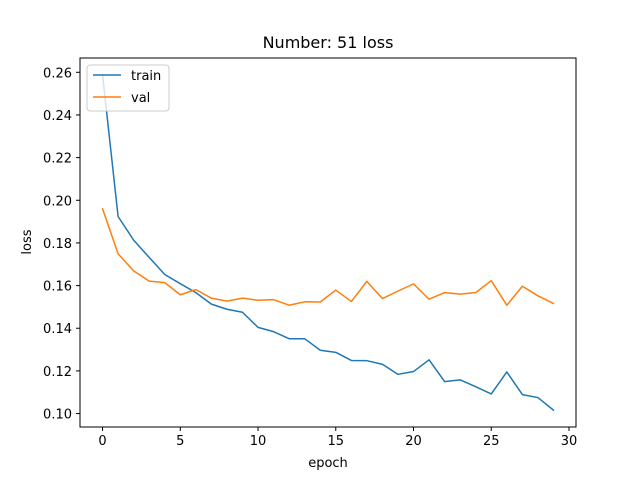 Image resolution: width=640 pixels, height=480 pixels. I want to click on x-tick-label: 0, so click(102, 441).